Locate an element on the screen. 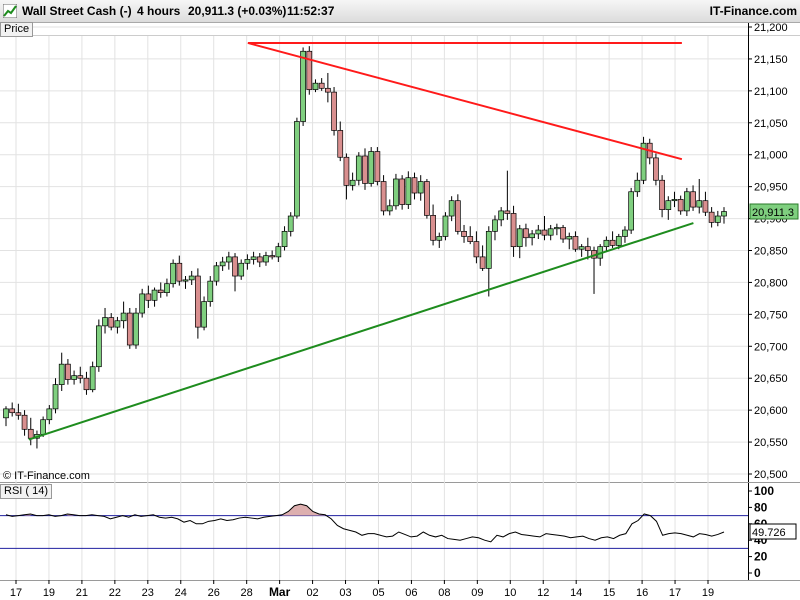  rsi-series is located at coordinates (374, 526).